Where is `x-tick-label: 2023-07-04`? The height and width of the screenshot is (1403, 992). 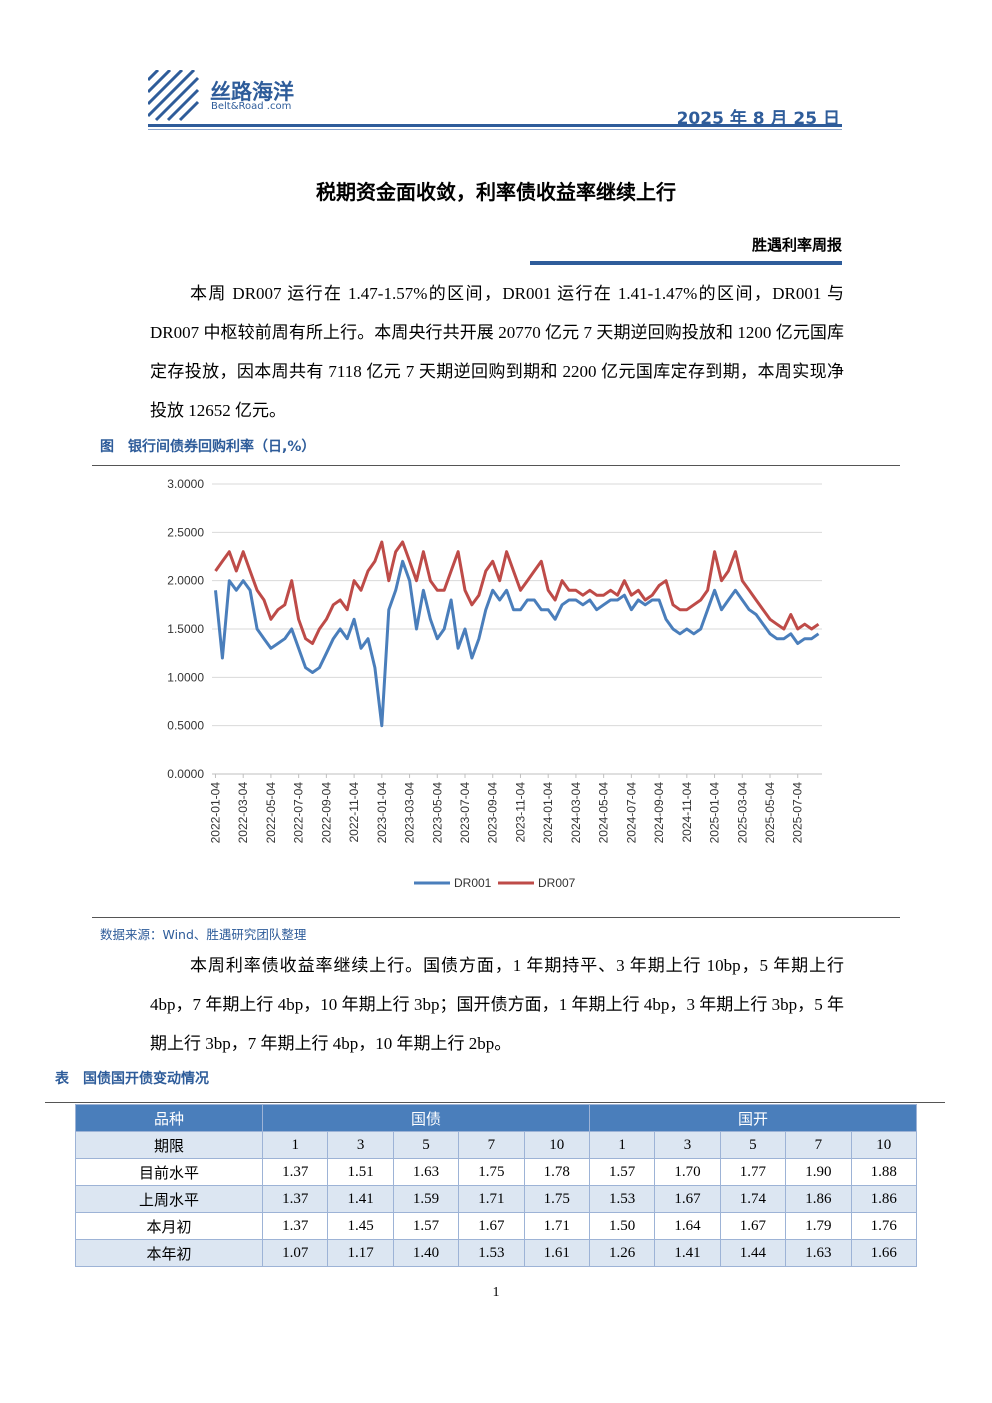
x-tick-label: 2023-07-04 is located at coordinates (465, 813).